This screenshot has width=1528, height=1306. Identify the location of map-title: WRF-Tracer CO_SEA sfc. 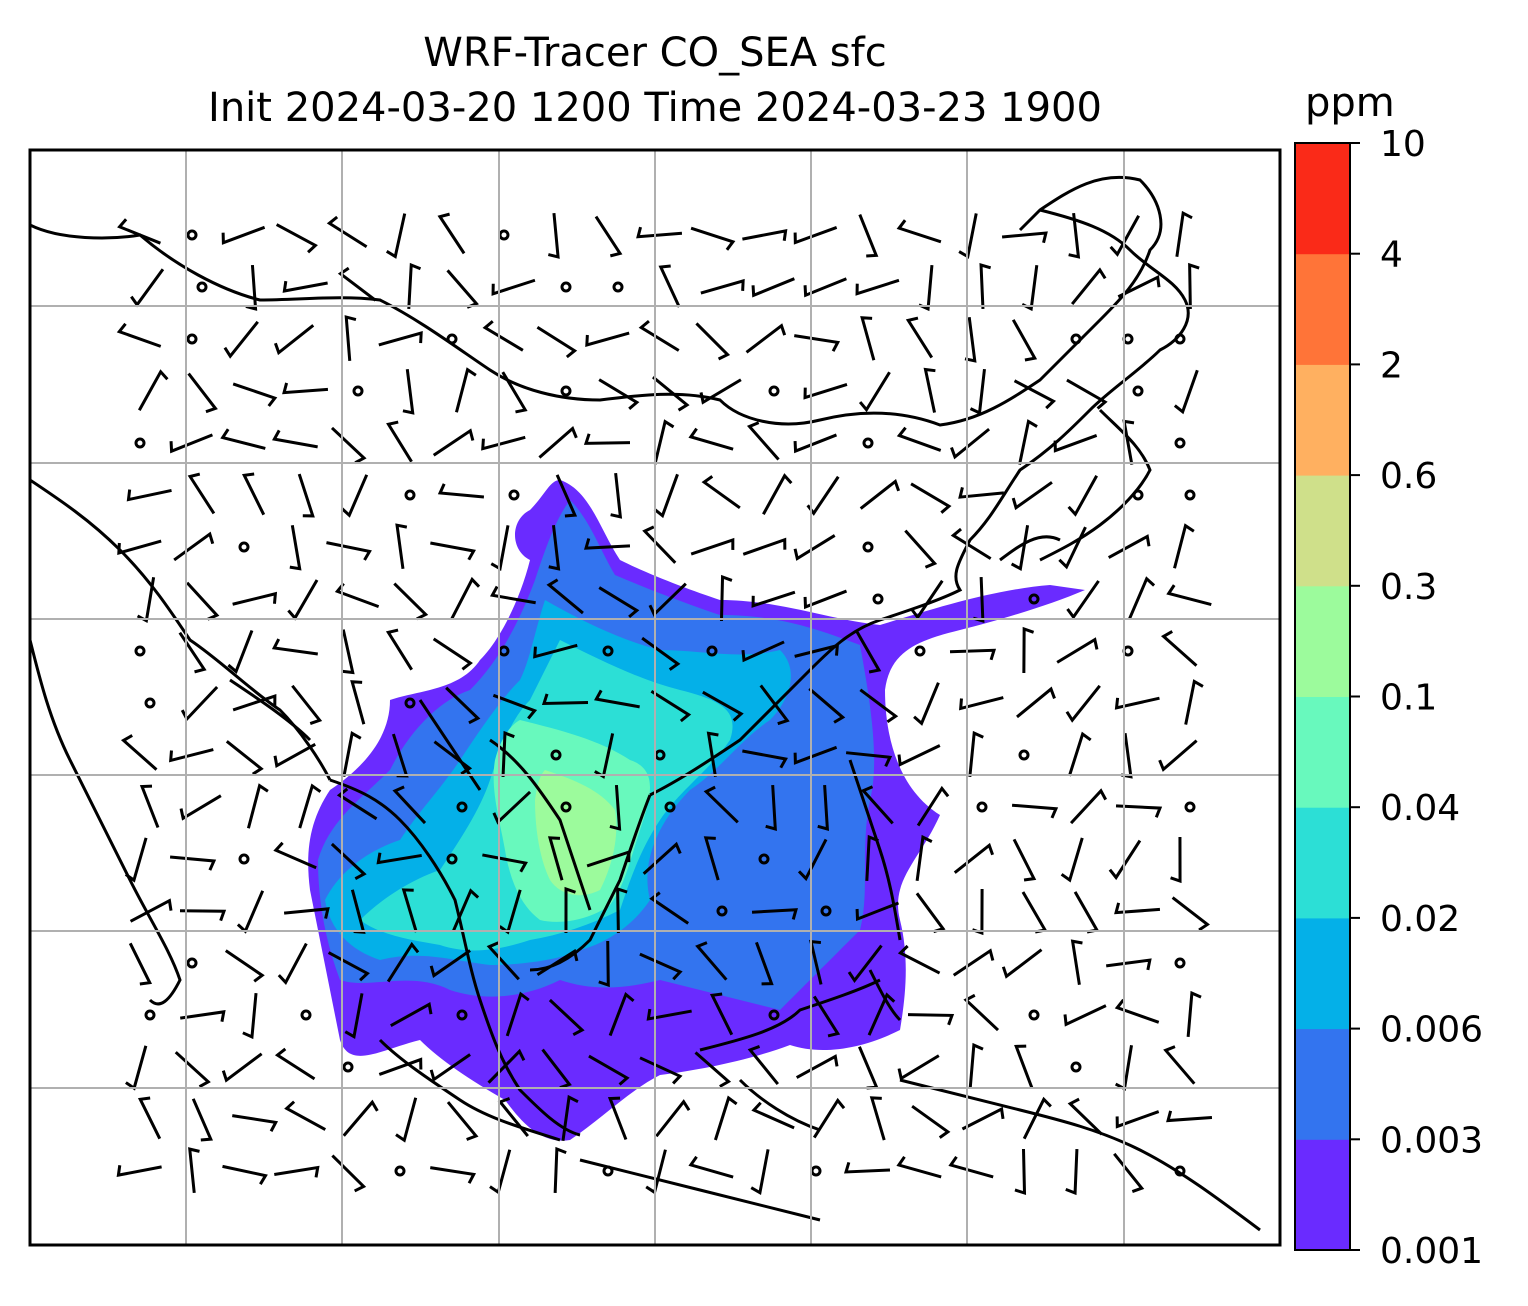
(655, 53).